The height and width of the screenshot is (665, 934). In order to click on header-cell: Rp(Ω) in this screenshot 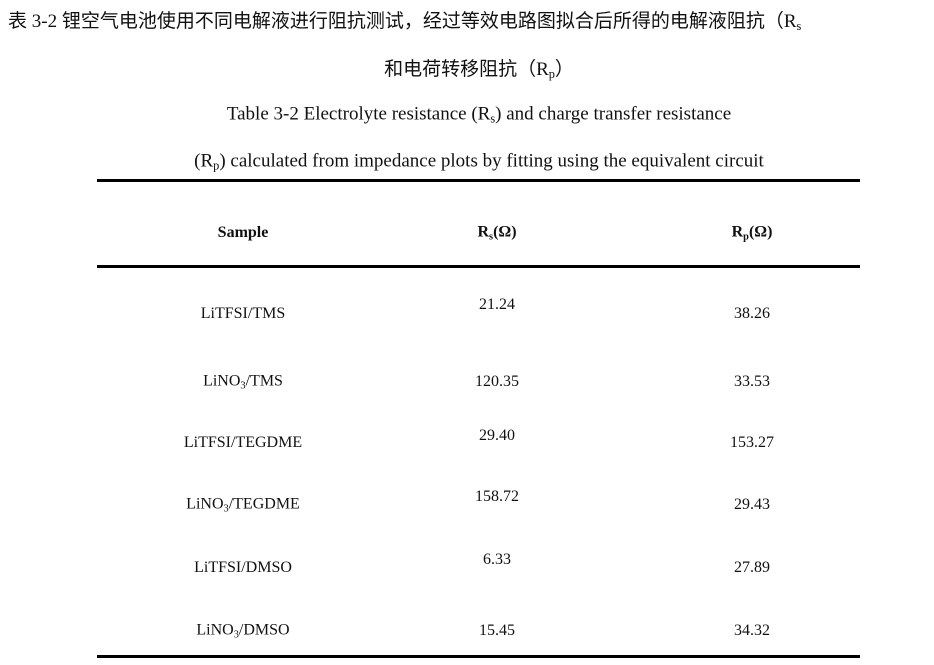, I will do `click(752, 233)`.